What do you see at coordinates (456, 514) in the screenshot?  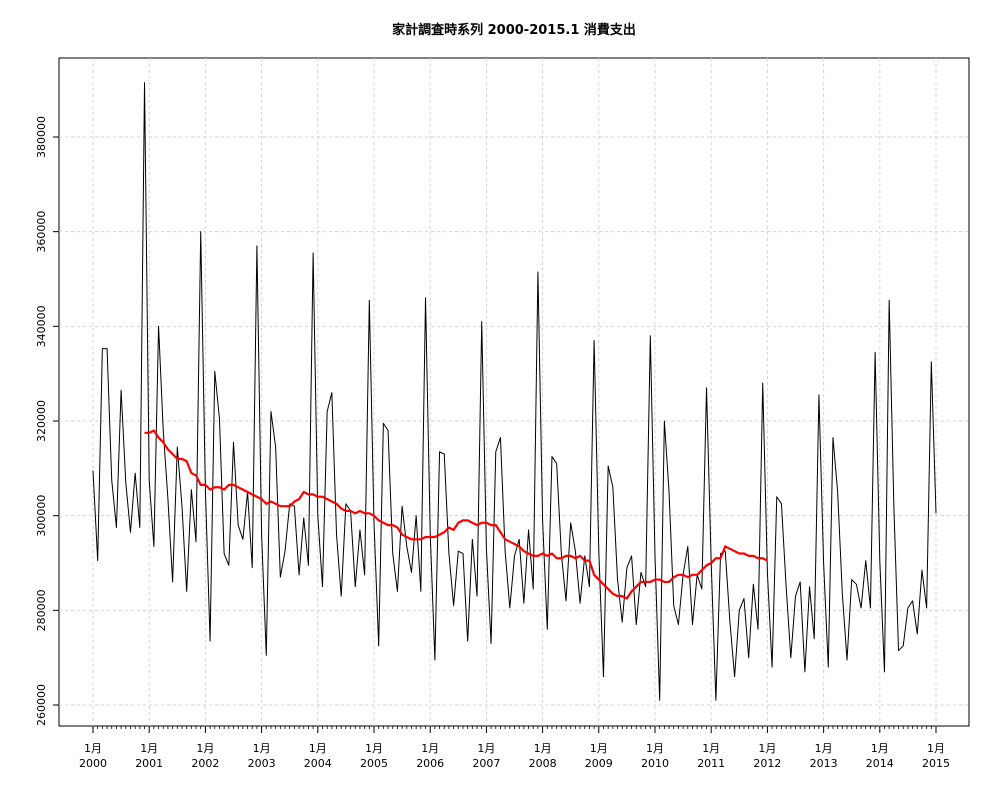 I see `series-line-moving-average` at bounding box center [456, 514].